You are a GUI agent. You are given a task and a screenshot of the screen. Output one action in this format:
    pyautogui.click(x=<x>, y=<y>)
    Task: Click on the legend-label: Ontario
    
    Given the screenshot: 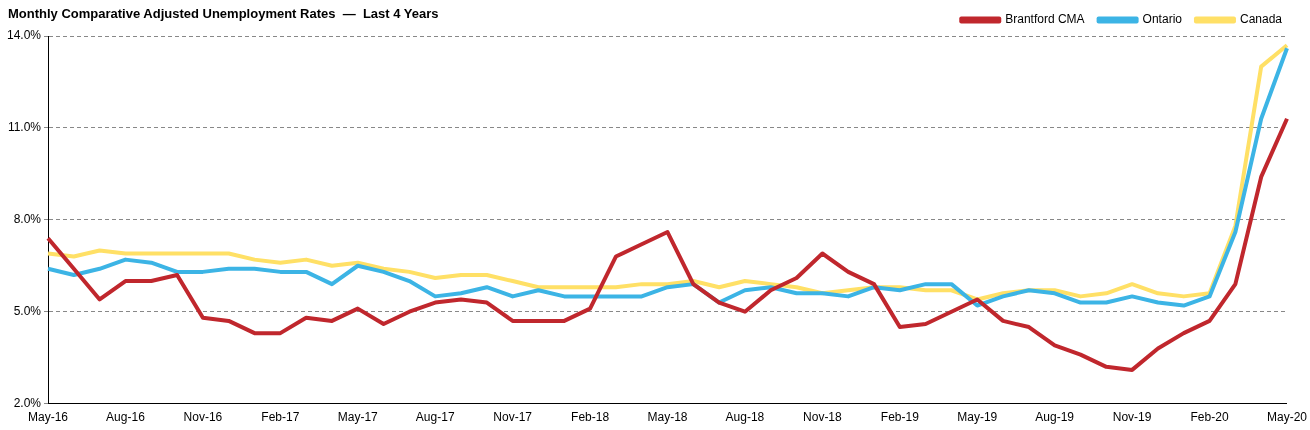 What is the action you would take?
    pyautogui.click(x=1162, y=19)
    